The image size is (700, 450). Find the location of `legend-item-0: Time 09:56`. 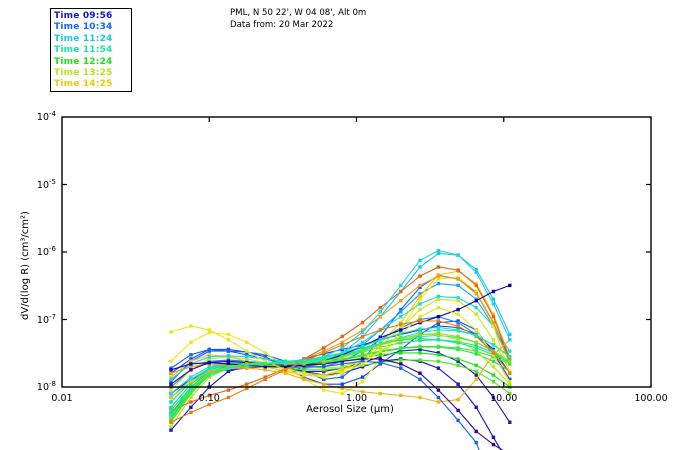

legend-item-0: Time 09:56 is located at coordinates (83, 16).